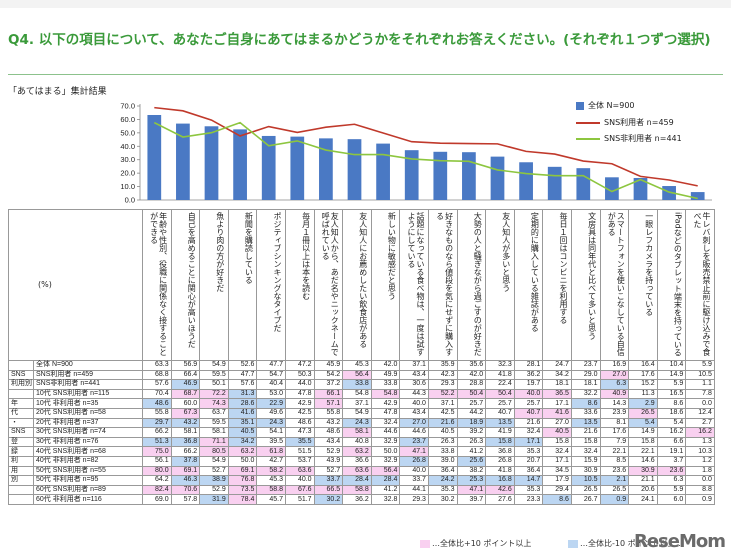 The width and height of the screenshot is (731, 556). What do you see at coordinates (442, 432) in the screenshot?
I see `table-cell: 40.5` at bounding box center [442, 432].